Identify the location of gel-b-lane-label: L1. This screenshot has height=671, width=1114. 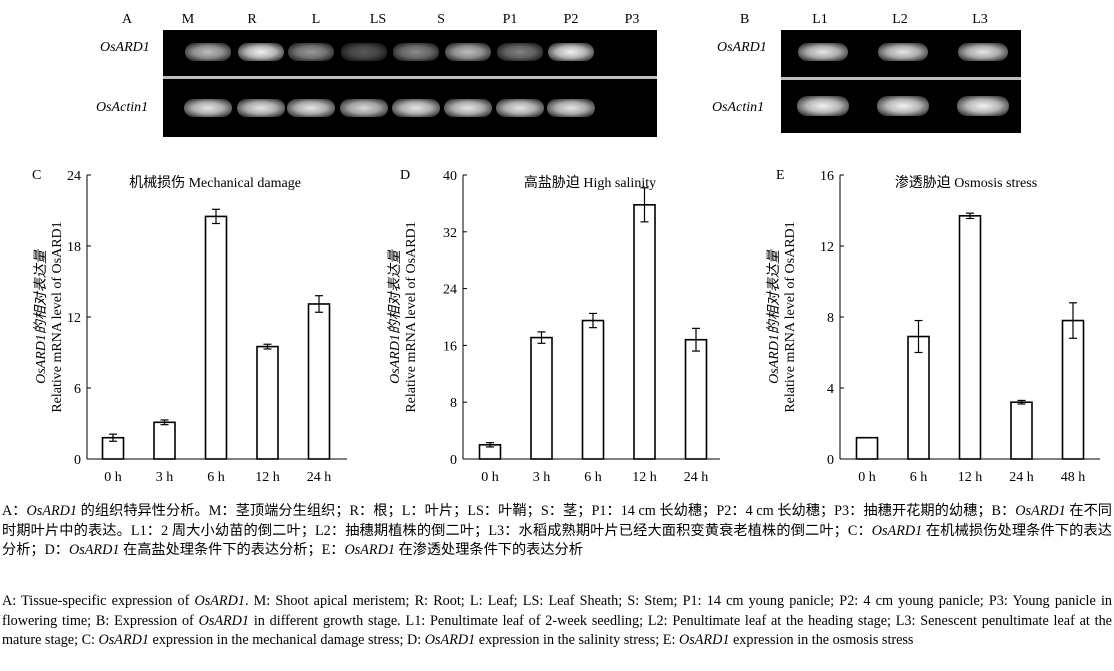
(820, 19).